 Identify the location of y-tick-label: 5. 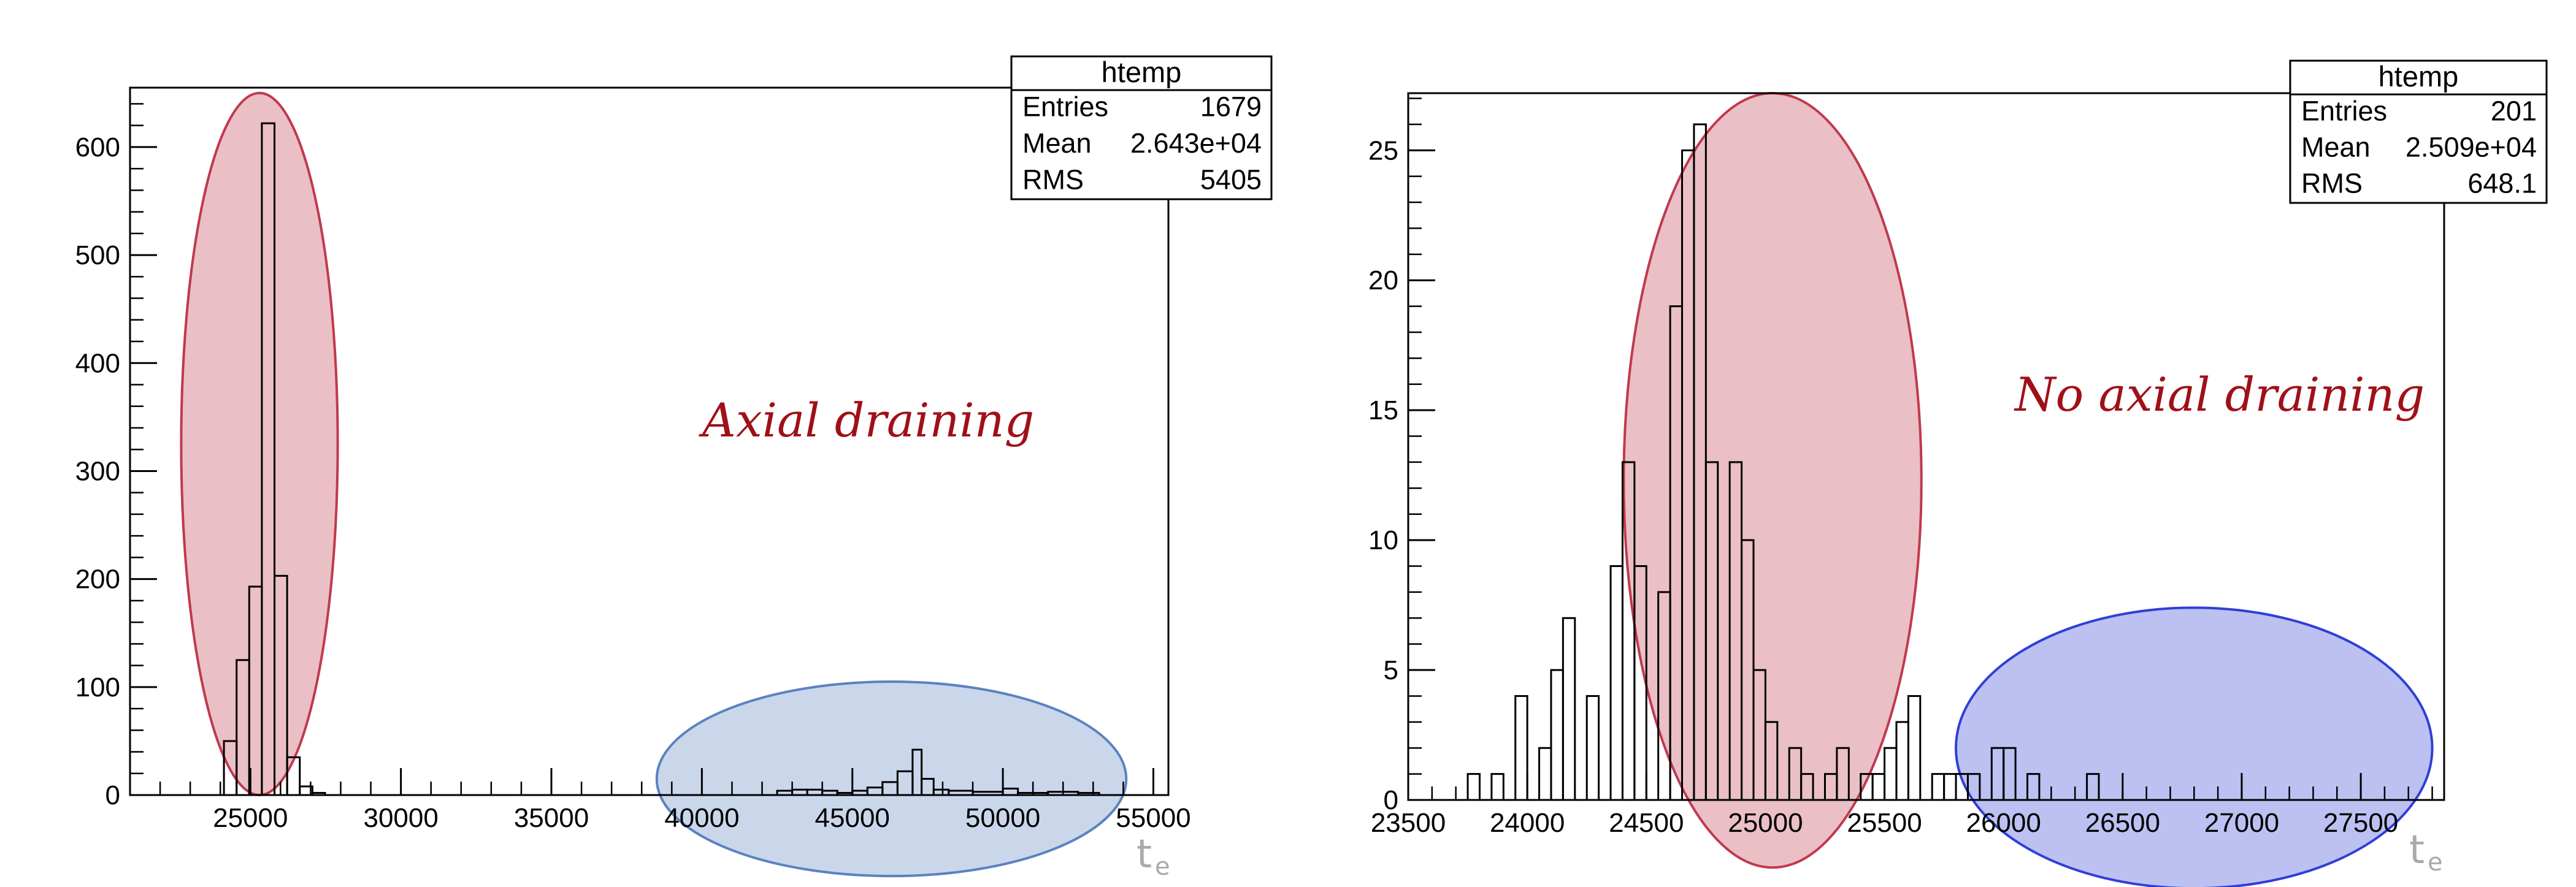
(1391, 670).